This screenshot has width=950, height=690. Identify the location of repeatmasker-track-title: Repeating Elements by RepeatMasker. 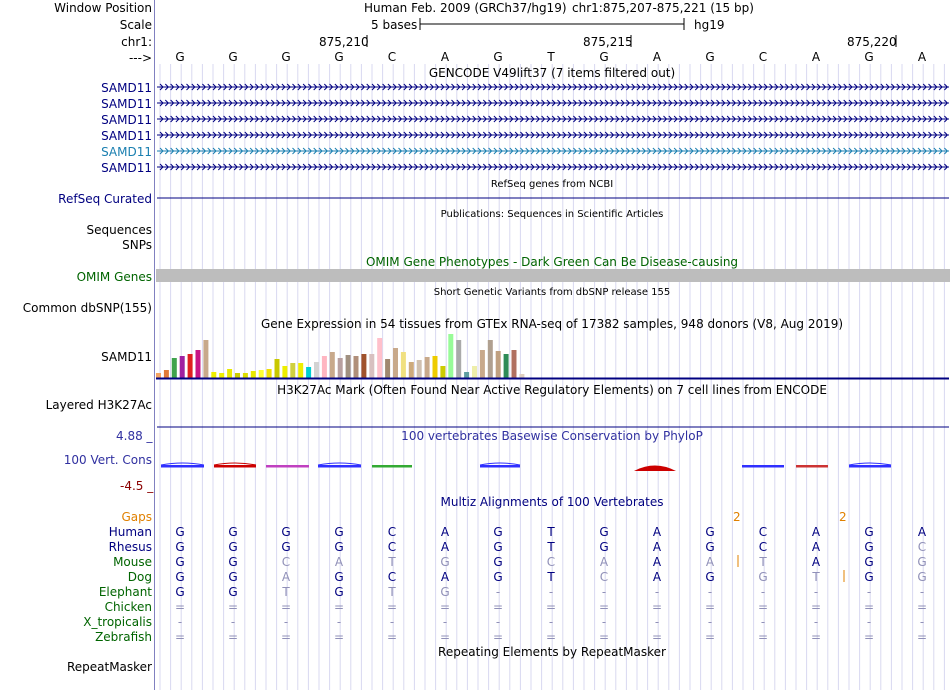
(552, 652).